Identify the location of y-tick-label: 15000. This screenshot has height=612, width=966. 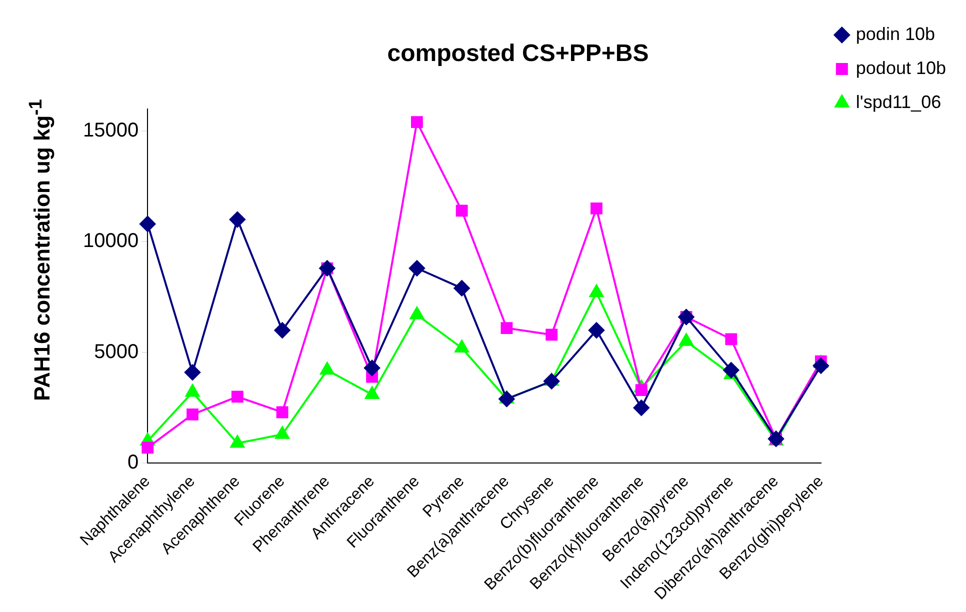
(110, 130).